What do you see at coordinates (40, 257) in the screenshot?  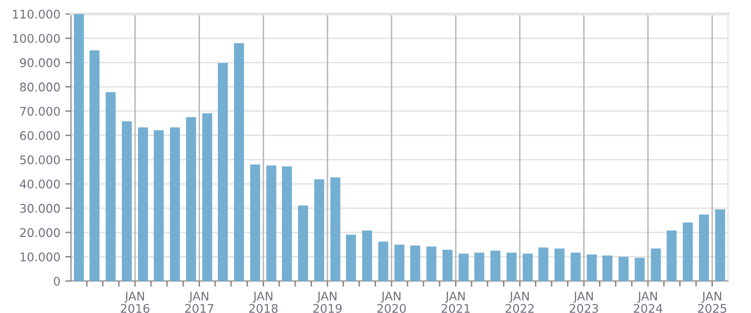 I see `y-tick-label: 10.000` at bounding box center [40, 257].